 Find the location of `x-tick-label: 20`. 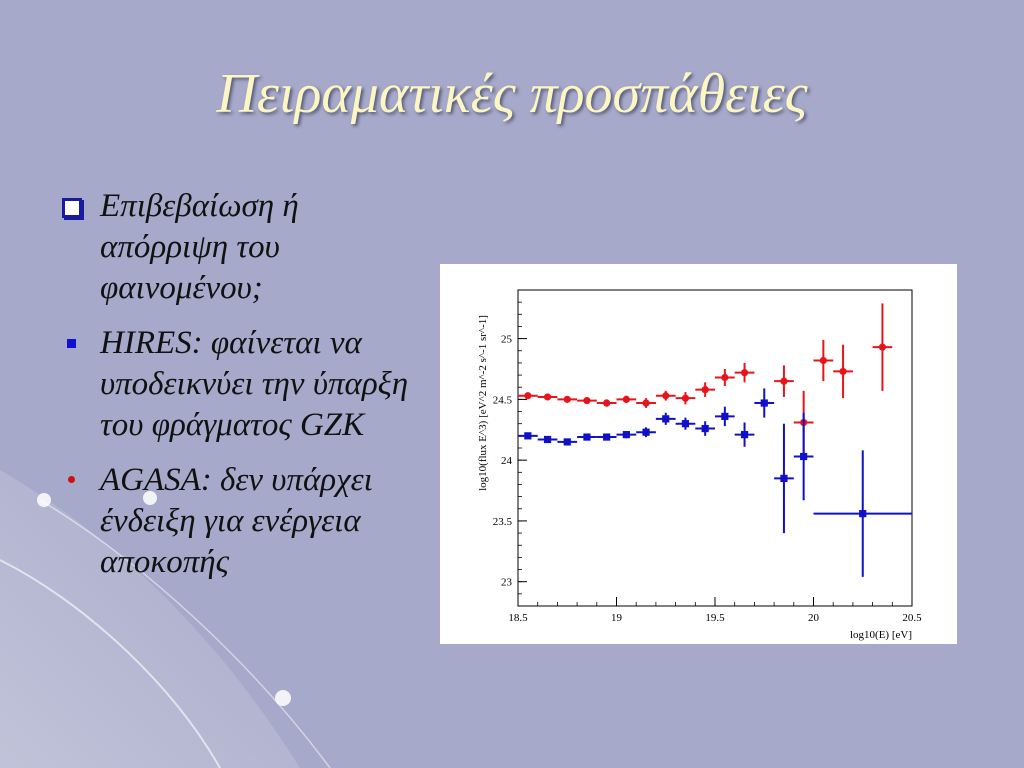

x-tick-label: 20 is located at coordinates (814, 618).